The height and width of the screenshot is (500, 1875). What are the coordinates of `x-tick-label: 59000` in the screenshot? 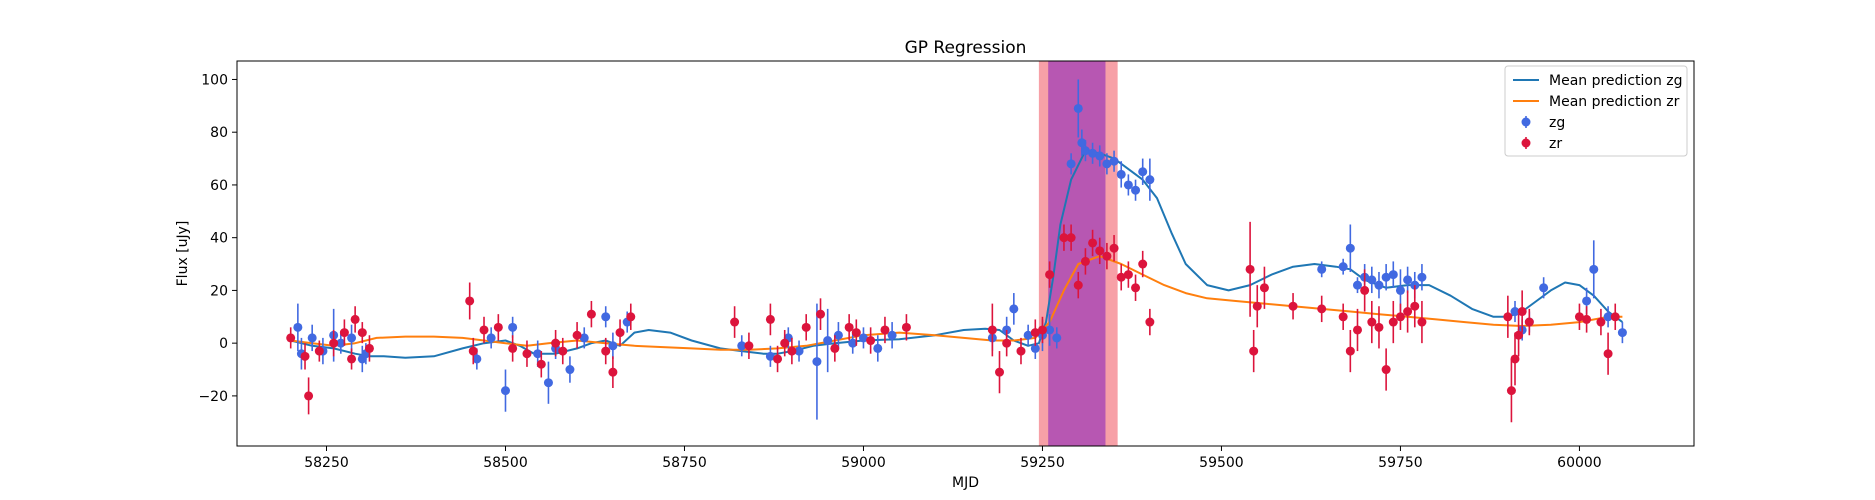 It's located at (863, 463).